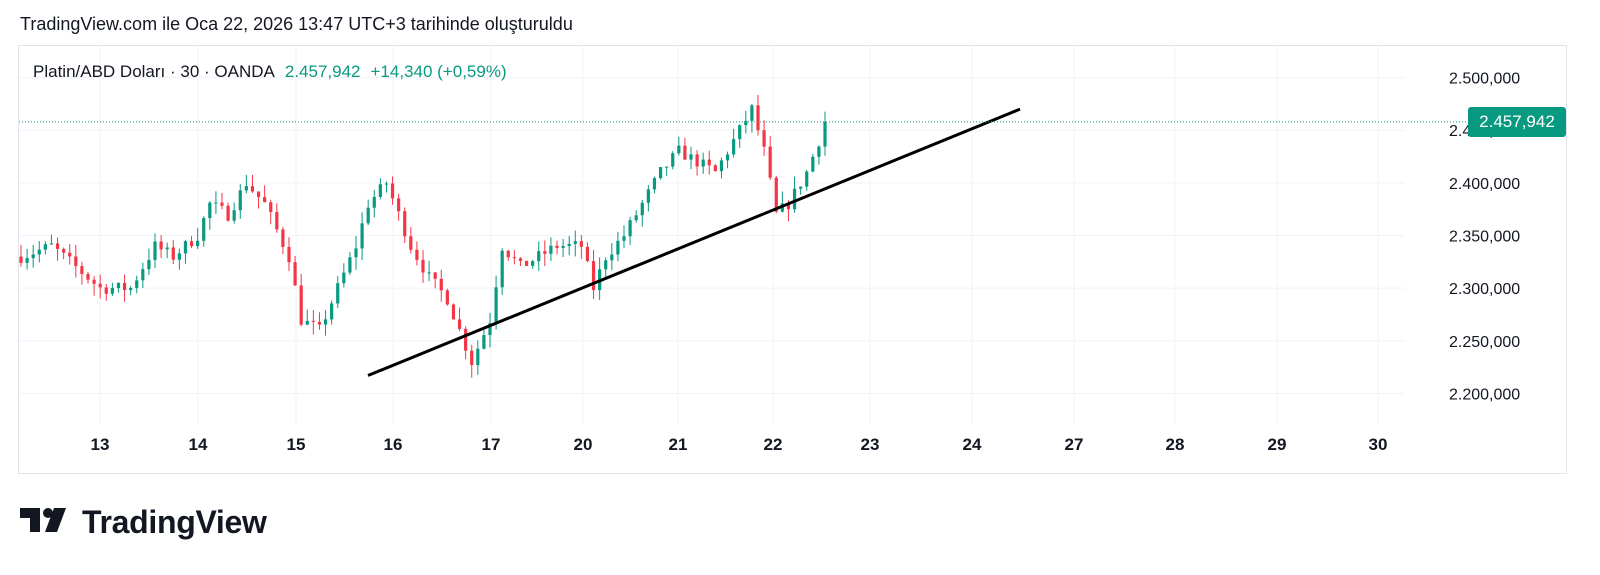 The height and width of the screenshot is (575, 1600). I want to click on y-tick-label: 2.350,000, so click(1484, 237).